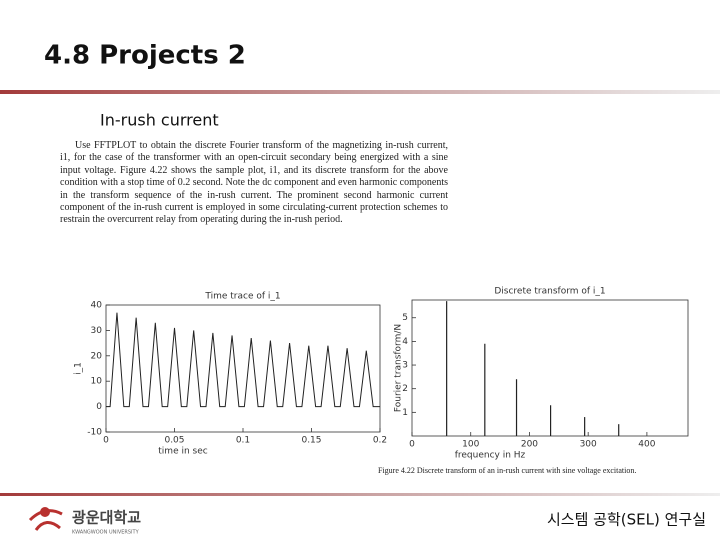 The height and width of the screenshot is (540, 720). I want to click on x-tick-label: 100, so click(470, 445).